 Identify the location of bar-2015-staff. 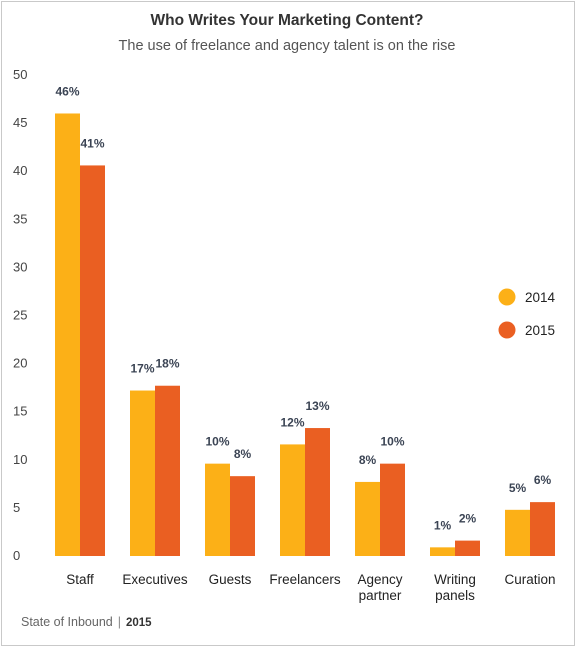
(92, 361).